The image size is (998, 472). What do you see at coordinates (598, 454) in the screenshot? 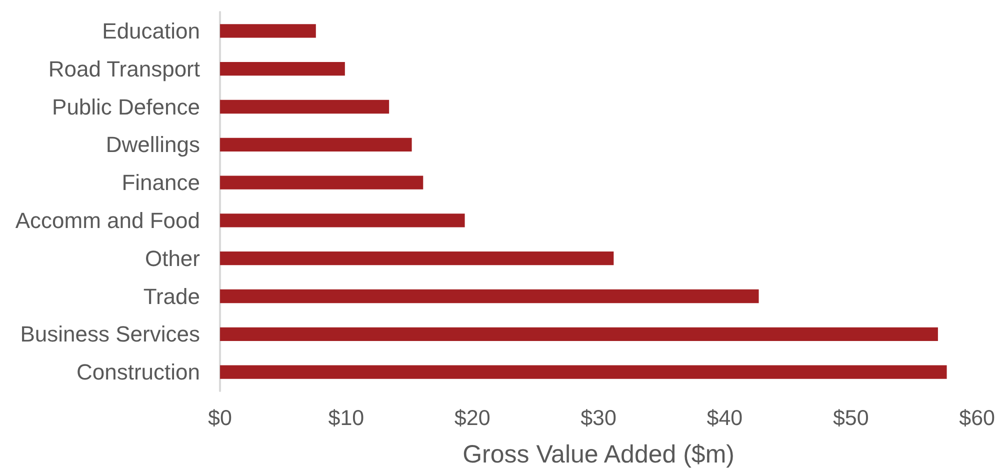
I see `x-axis-title: Gross Value Added ($m)` at bounding box center [598, 454].